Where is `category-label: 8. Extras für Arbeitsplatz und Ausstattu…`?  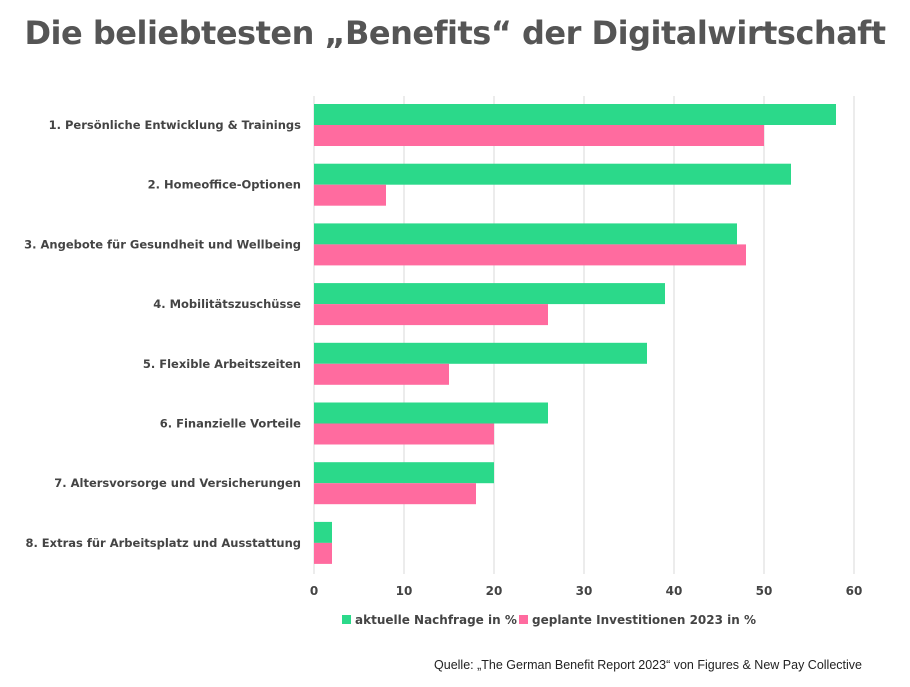 category-label: 8. Extras für Arbeitsplatz und Ausstattu… is located at coordinates (163, 543).